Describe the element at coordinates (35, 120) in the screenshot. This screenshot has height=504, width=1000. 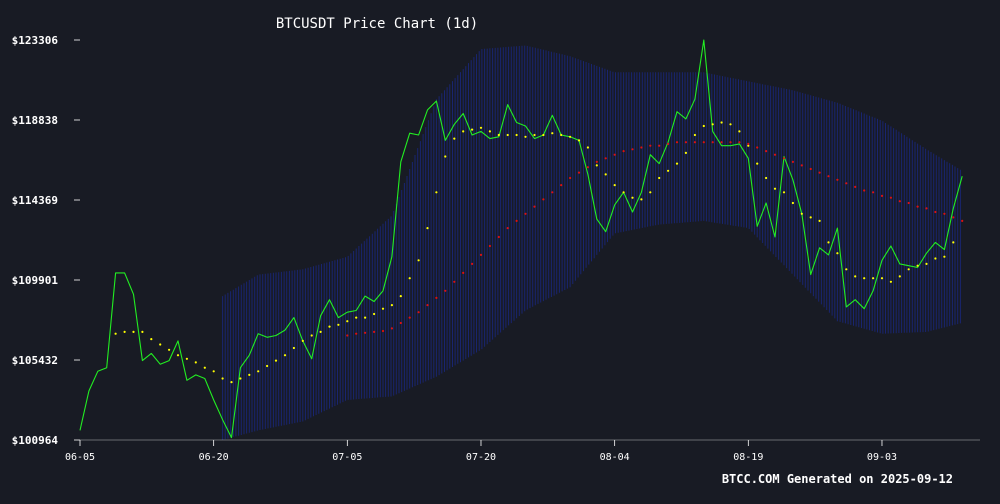
I see `y-tick-label: $118838` at that location.